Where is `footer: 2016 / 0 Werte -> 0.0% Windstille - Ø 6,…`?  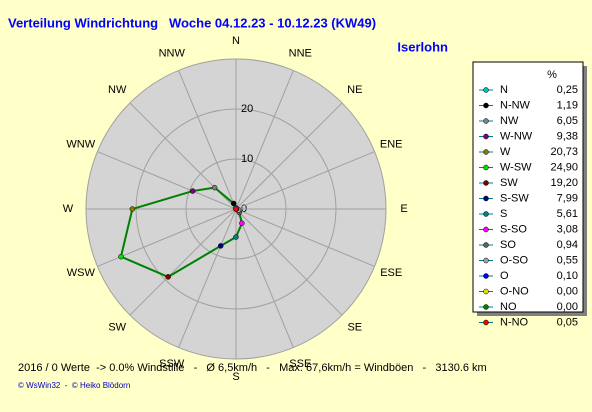 footer: 2016 / 0 Werte -> 0.0% Windstille - Ø 6,… is located at coordinates (252, 368).